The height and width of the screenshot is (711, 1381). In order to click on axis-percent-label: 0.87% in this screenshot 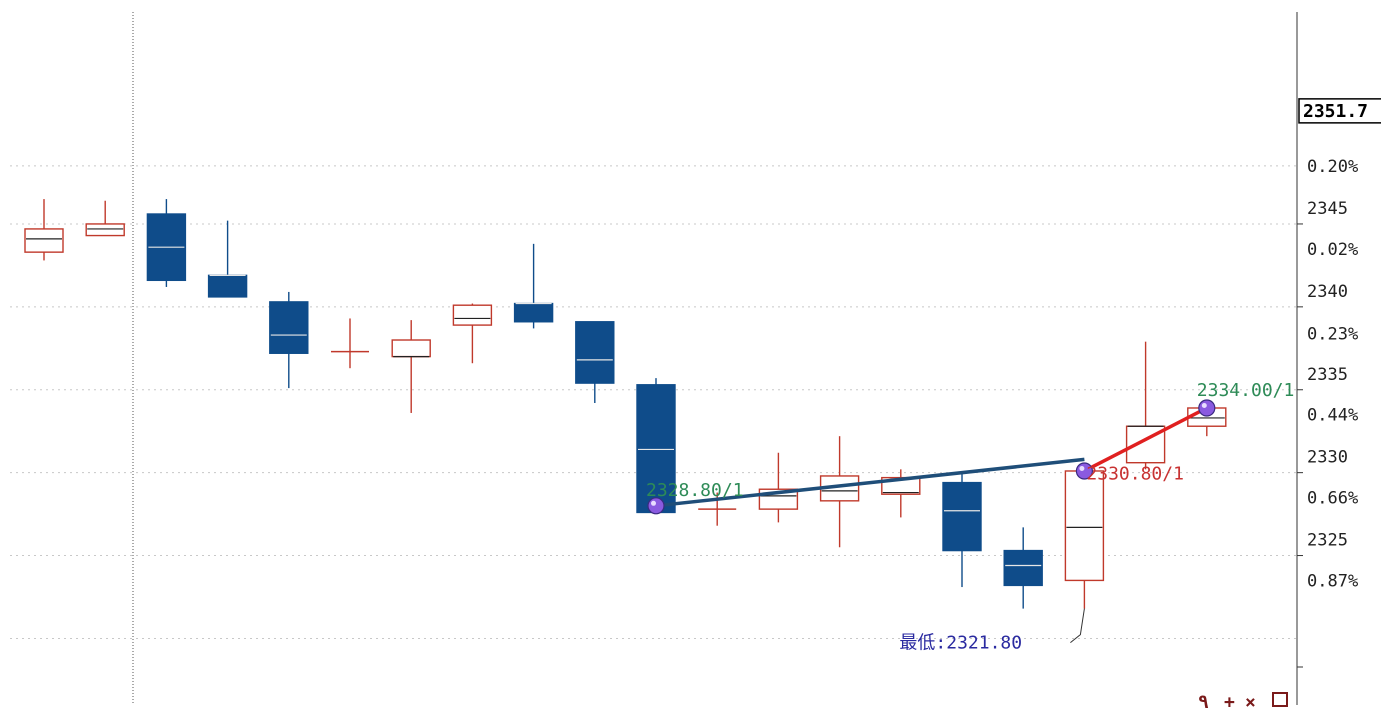, I will do `click(1332, 581)`.